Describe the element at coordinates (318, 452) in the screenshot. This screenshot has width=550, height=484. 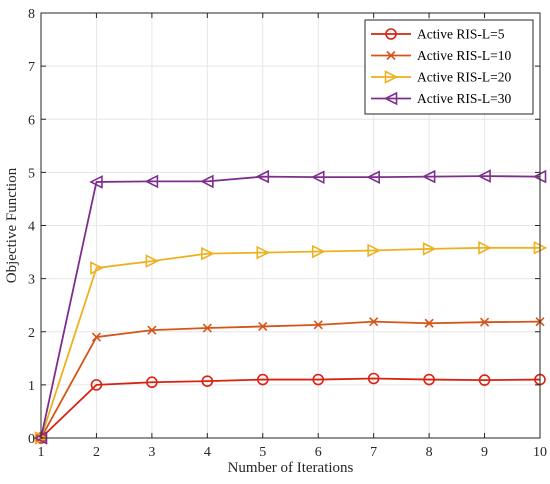
I see `x-tick-label: 6` at that location.